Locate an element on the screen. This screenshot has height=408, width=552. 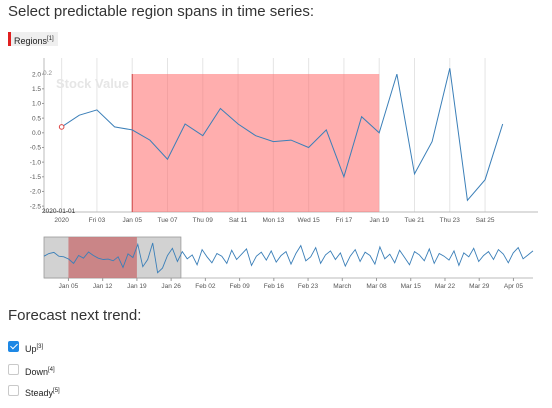
region-label-tag: Regions[1] is located at coordinates (33, 39).